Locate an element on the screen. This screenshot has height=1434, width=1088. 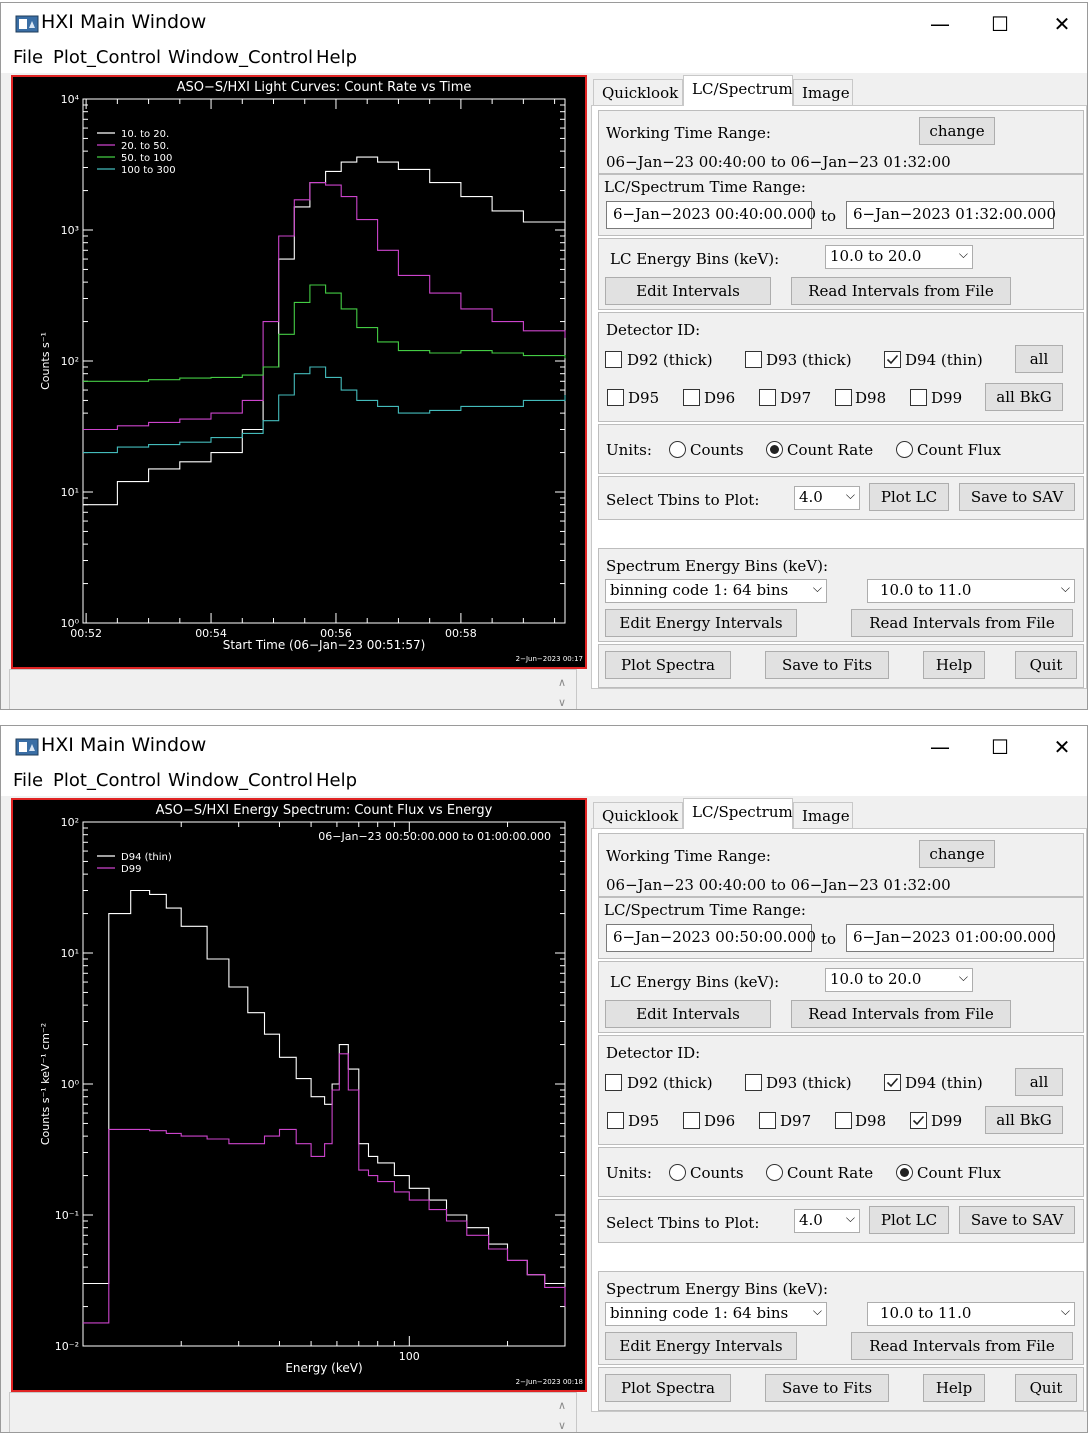
end-time-field: 6−Jan−2023 01:32:00.000 is located at coordinates (951, 215).